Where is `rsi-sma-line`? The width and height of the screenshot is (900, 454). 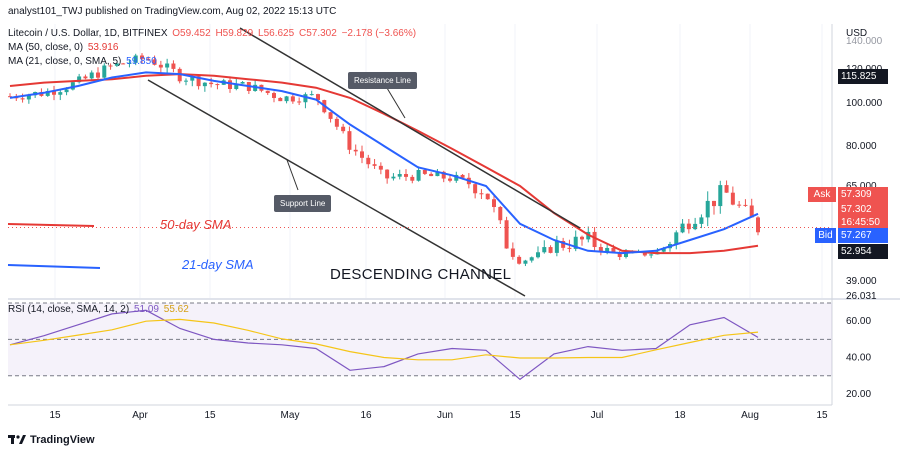
rsi-sma-line is located at coordinates (384, 339).